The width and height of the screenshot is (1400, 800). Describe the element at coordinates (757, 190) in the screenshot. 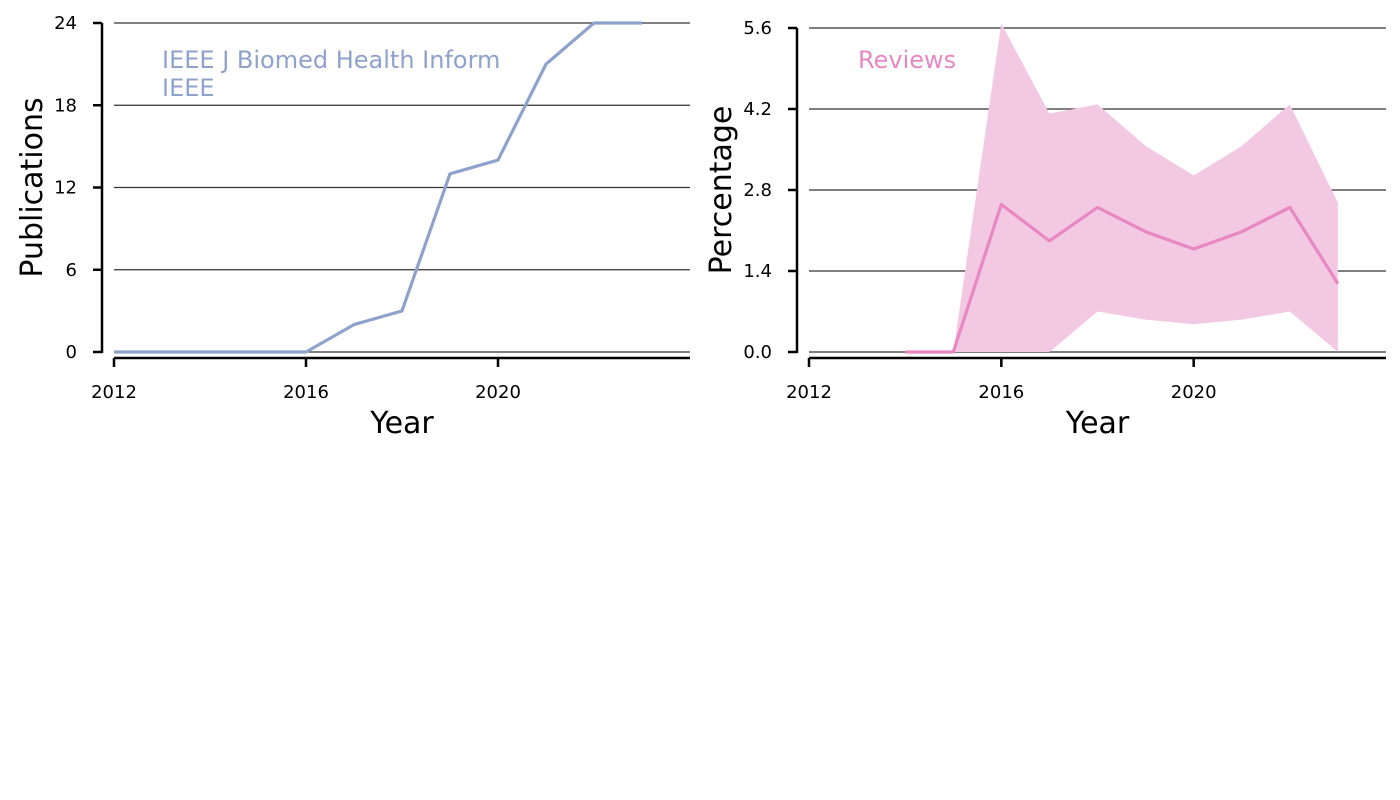

I see `y-tick-label: 2.8` at that location.